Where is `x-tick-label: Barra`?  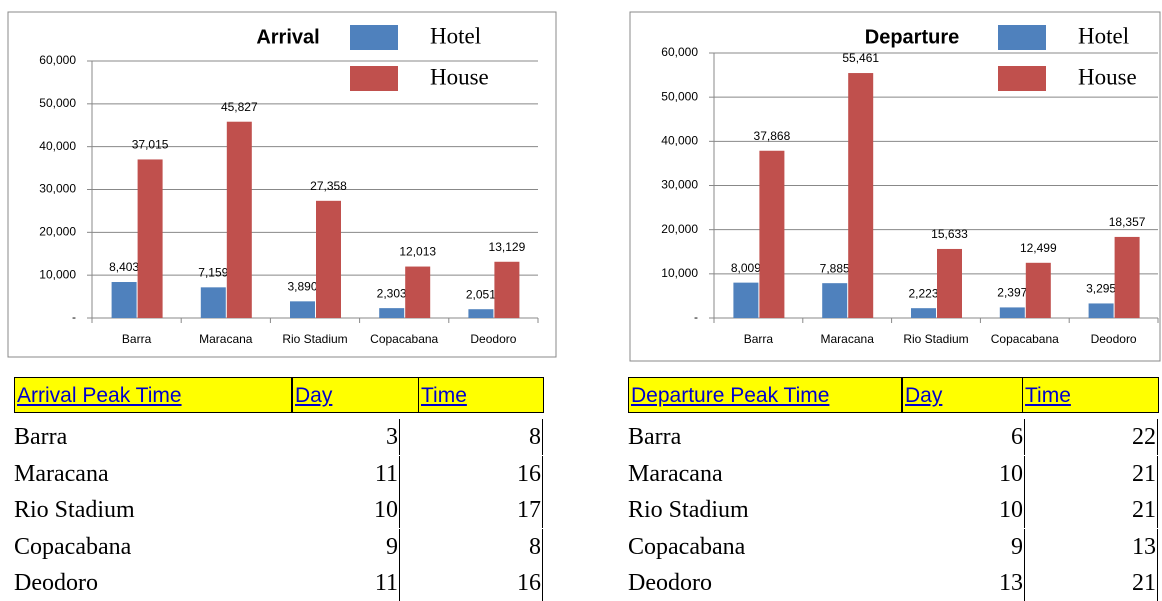
x-tick-label: Barra is located at coordinates (759, 339).